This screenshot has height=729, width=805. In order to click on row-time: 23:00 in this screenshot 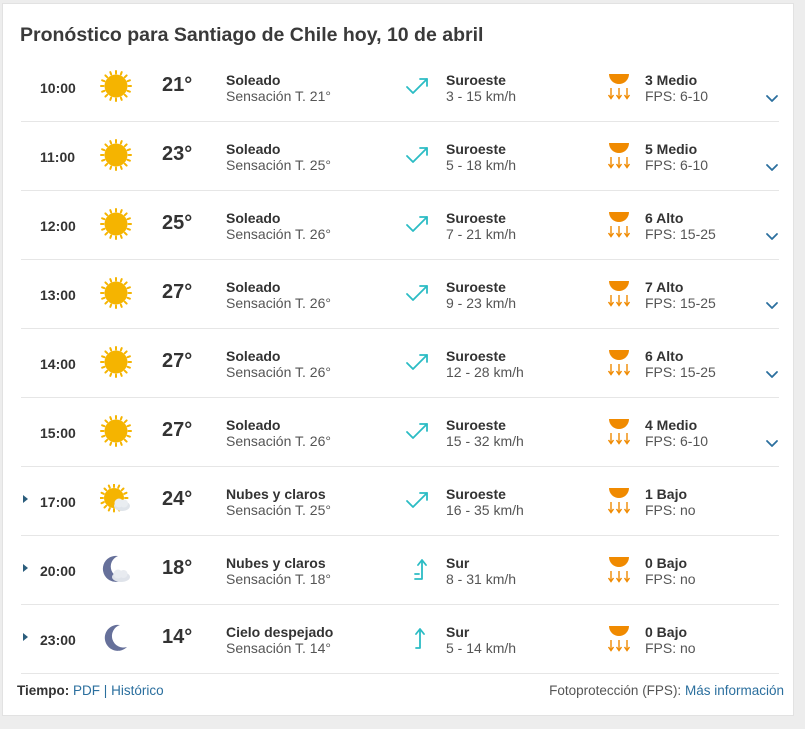, I will do `click(58, 640)`.